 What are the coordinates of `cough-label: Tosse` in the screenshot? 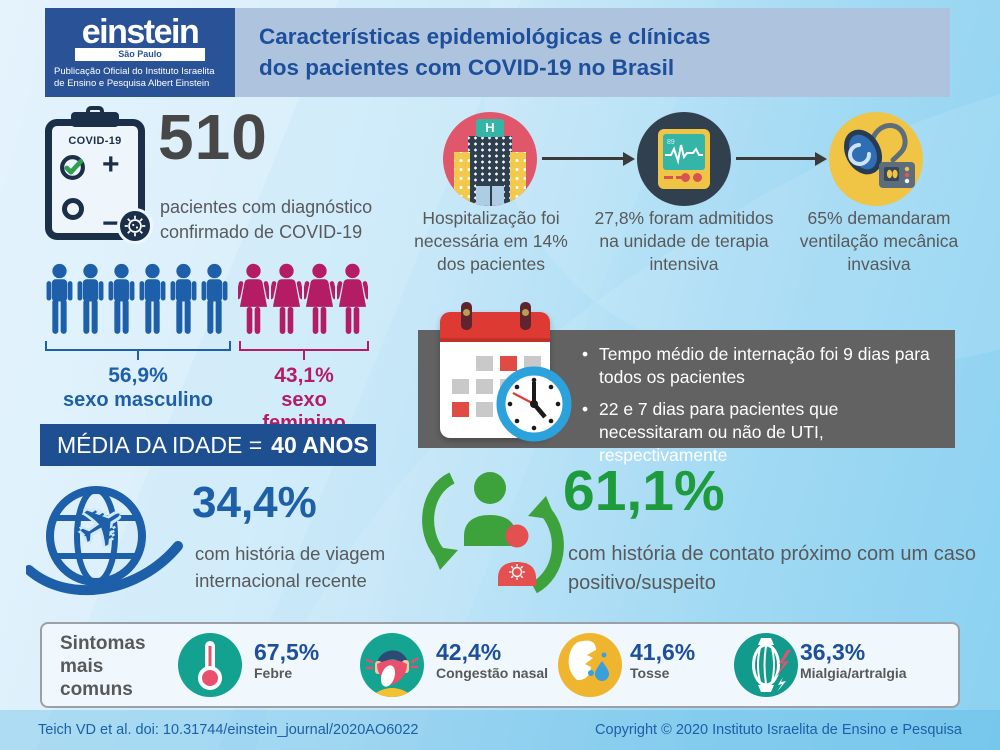 It's located at (650, 673).